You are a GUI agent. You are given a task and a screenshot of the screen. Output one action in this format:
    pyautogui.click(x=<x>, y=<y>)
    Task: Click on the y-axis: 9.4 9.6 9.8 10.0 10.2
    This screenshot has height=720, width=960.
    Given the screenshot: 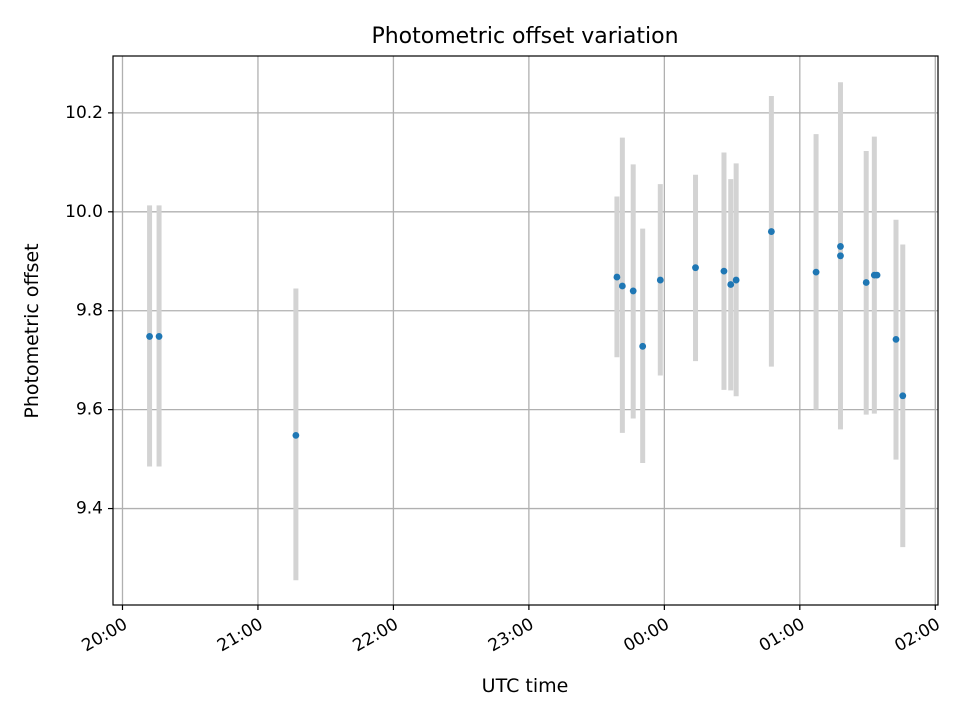 What is the action you would take?
    pyautogui.click(x=89, y=311)
    